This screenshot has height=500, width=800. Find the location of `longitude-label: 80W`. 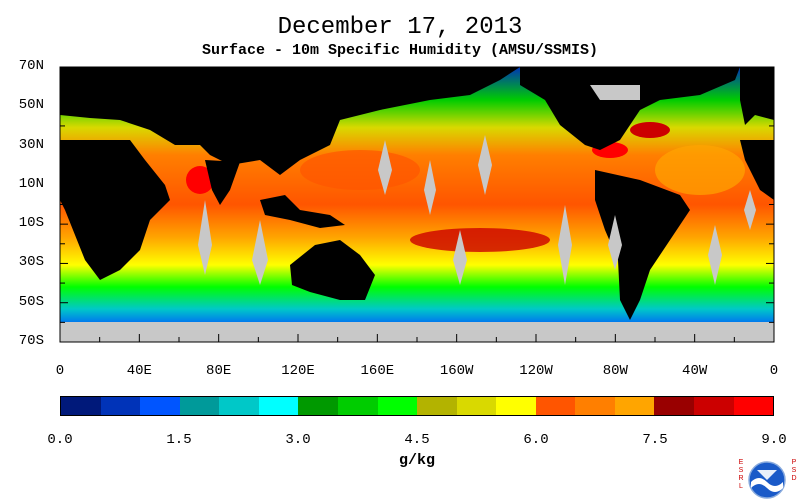

longitude-label: 80W is located at coordinates (615, 371).